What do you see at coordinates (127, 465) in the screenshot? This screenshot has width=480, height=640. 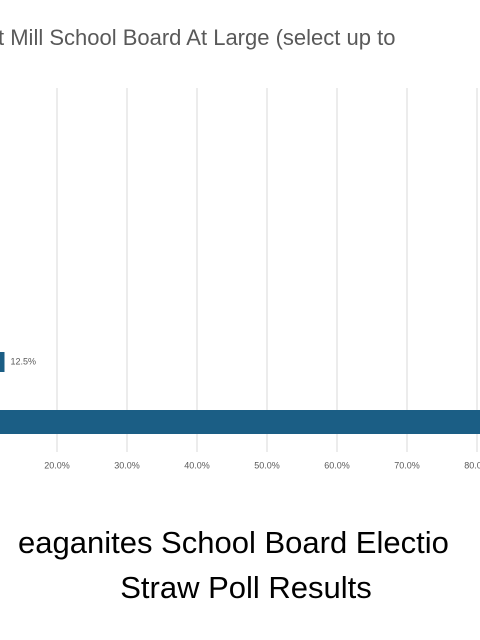 I see `x-tick-label: 30.0%` at bounding box center [127, 465].